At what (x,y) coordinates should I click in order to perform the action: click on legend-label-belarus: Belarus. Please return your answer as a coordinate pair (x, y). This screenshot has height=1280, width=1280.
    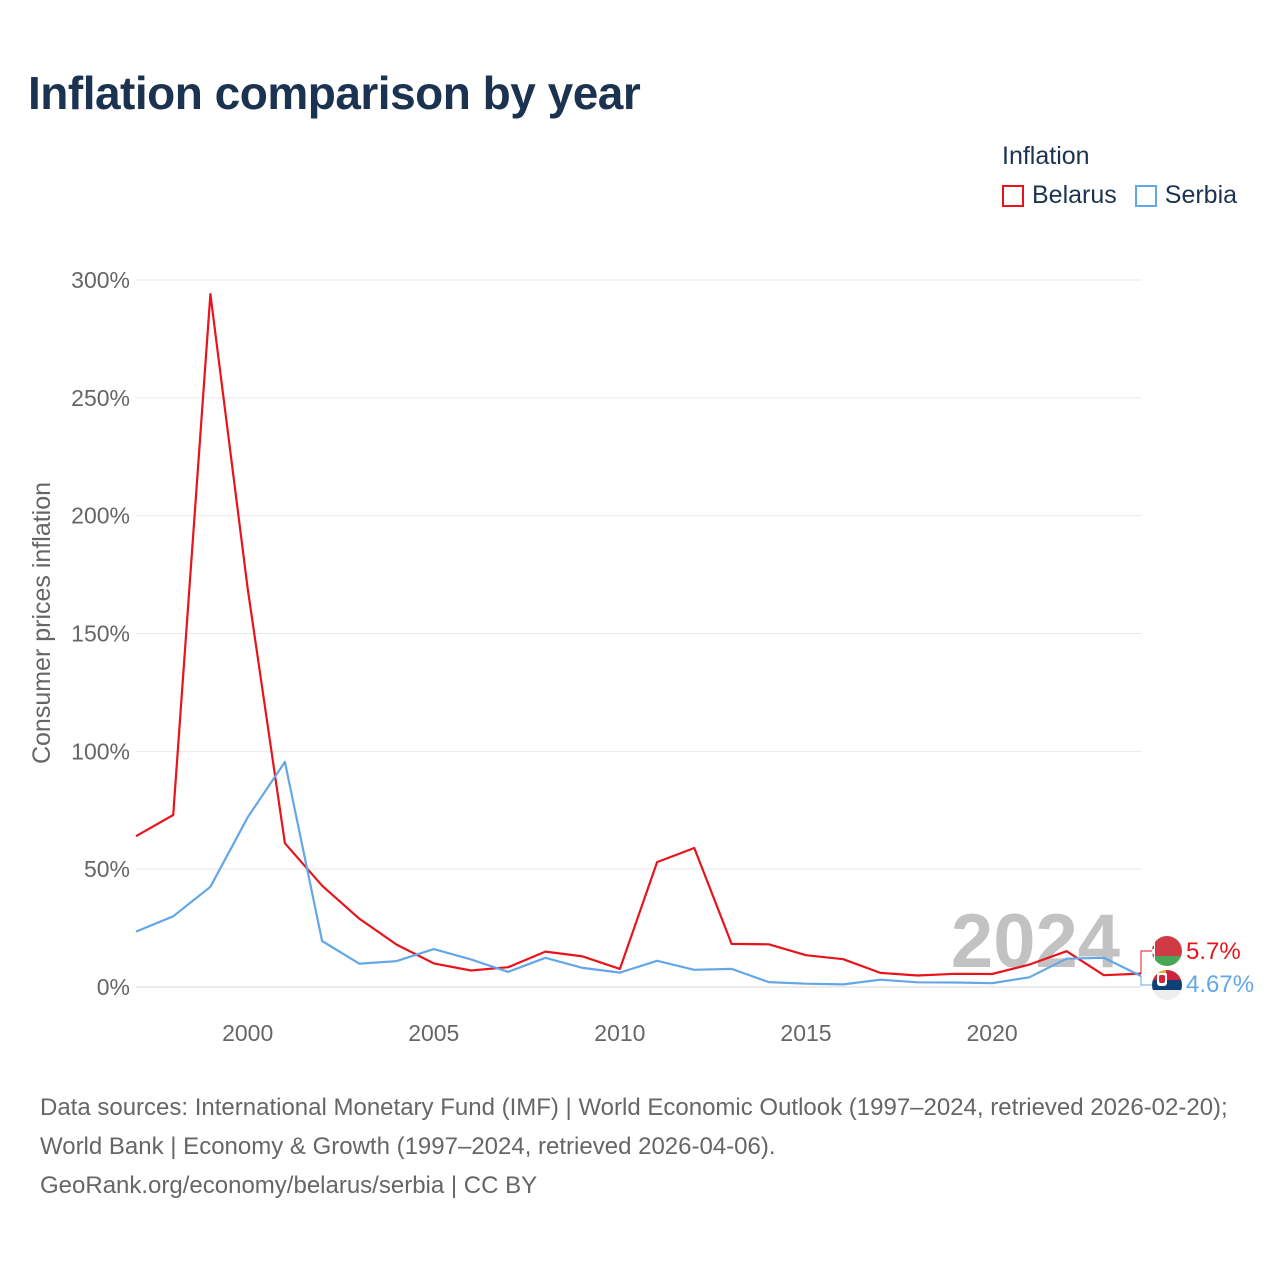
    Looking at the image, I should click on (1074, 195).